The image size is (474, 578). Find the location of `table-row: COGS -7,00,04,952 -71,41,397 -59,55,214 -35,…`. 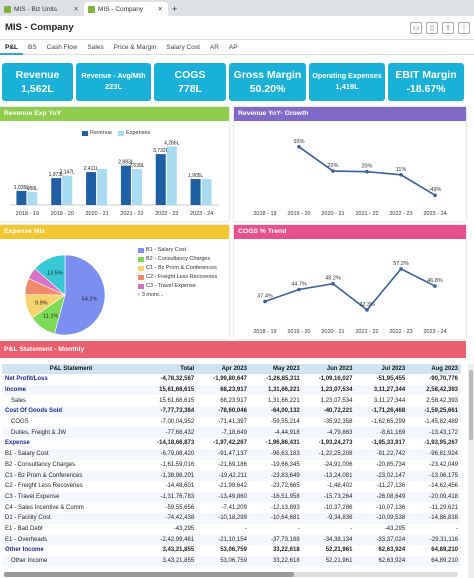

table-row: COGS -7,00,04,952 -71,41,397 -59,55,214 -35,… is located at coordinates (231, 422).